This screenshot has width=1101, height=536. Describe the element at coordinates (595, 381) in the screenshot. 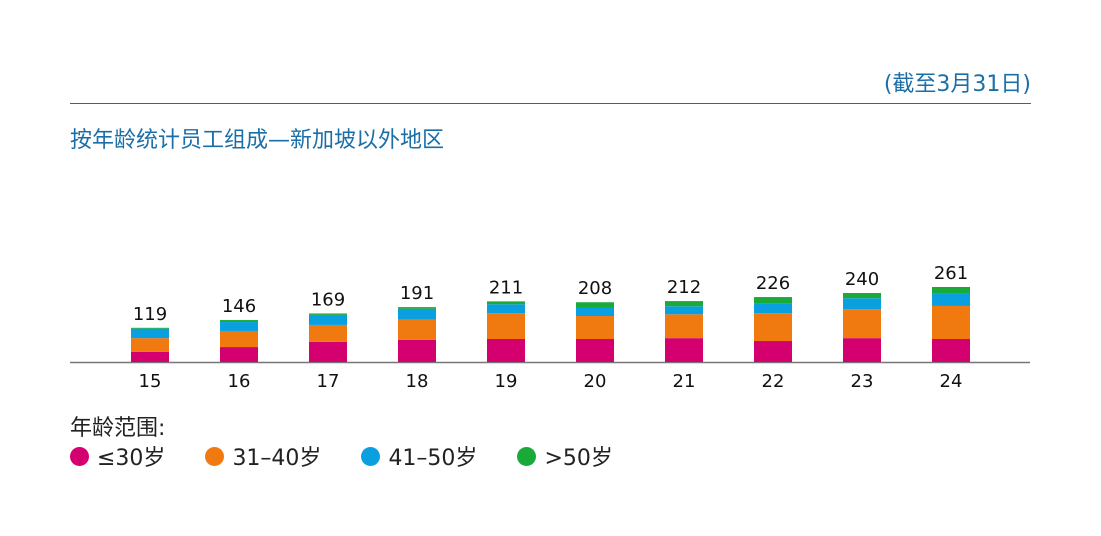

I see `x-tick-label: 20` at that location.